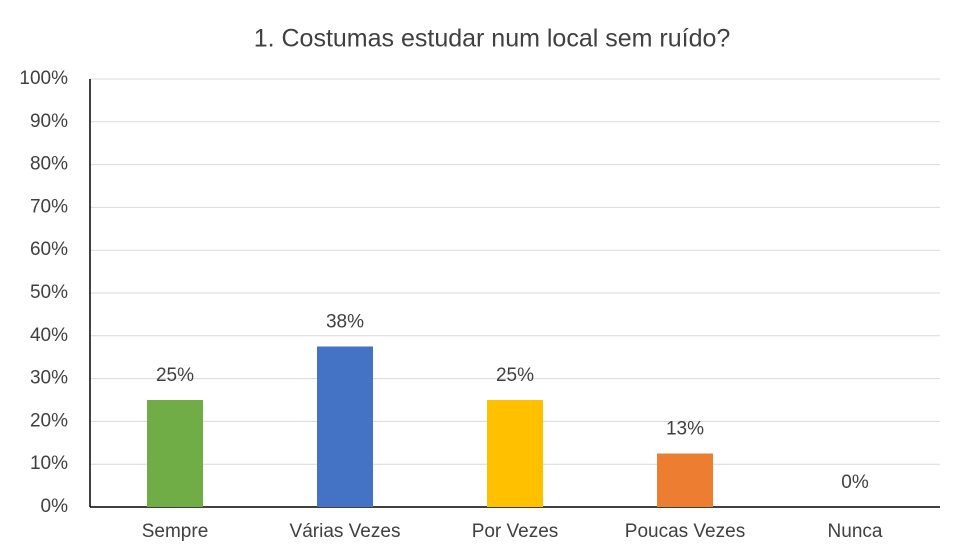 The height and width of the screenshot is (544, 953). What do you see at coordinates (49, 335) in the screenshot?
I see `y-tick-label: 40%` at bounding box center [49, 335].